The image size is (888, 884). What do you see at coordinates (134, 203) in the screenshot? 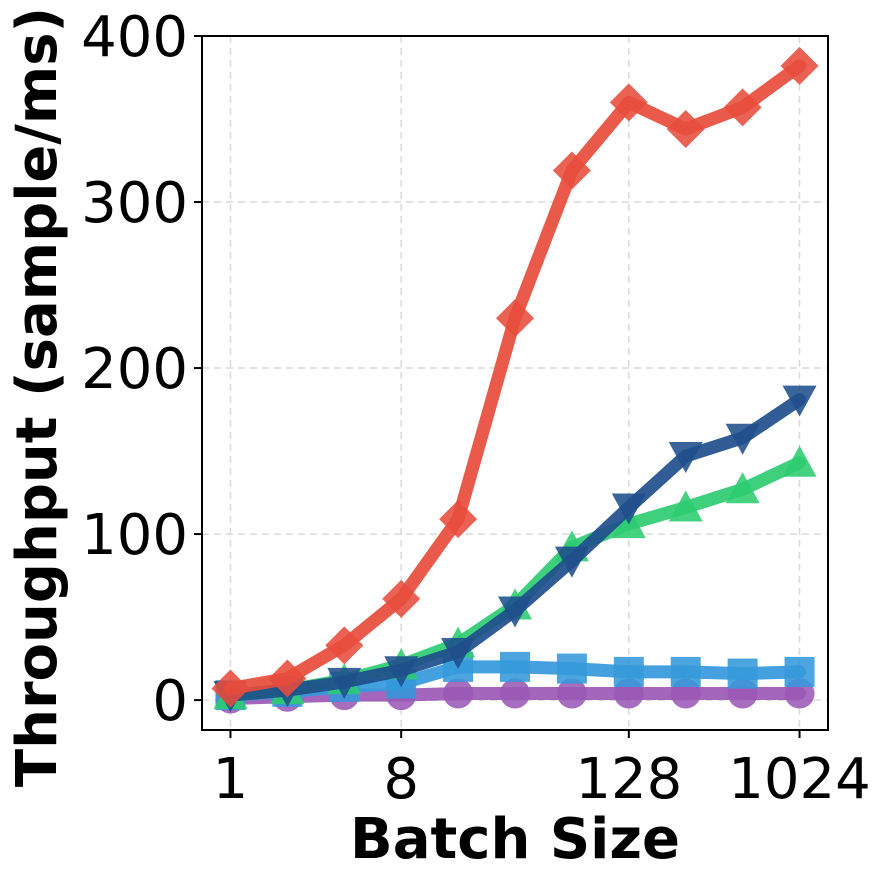
I see `y-tick-label: 300` at bounding box center [134, 203].